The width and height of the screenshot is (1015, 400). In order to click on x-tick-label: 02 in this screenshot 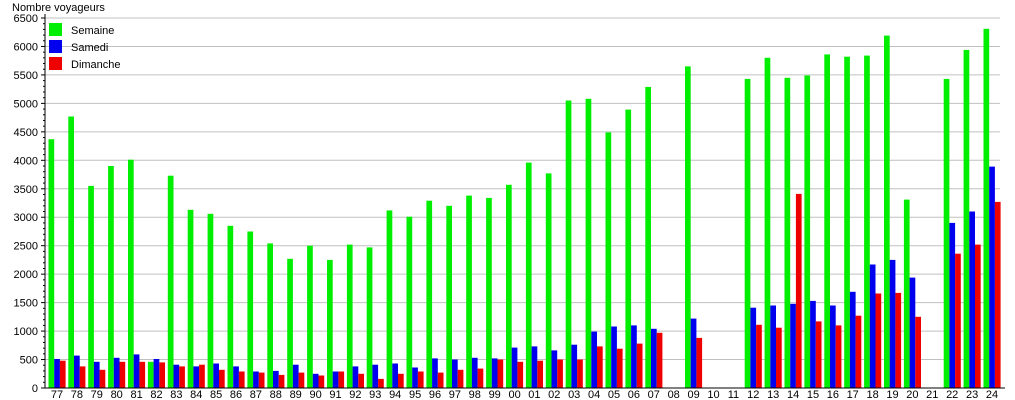, I will do `click(554, 394)`.